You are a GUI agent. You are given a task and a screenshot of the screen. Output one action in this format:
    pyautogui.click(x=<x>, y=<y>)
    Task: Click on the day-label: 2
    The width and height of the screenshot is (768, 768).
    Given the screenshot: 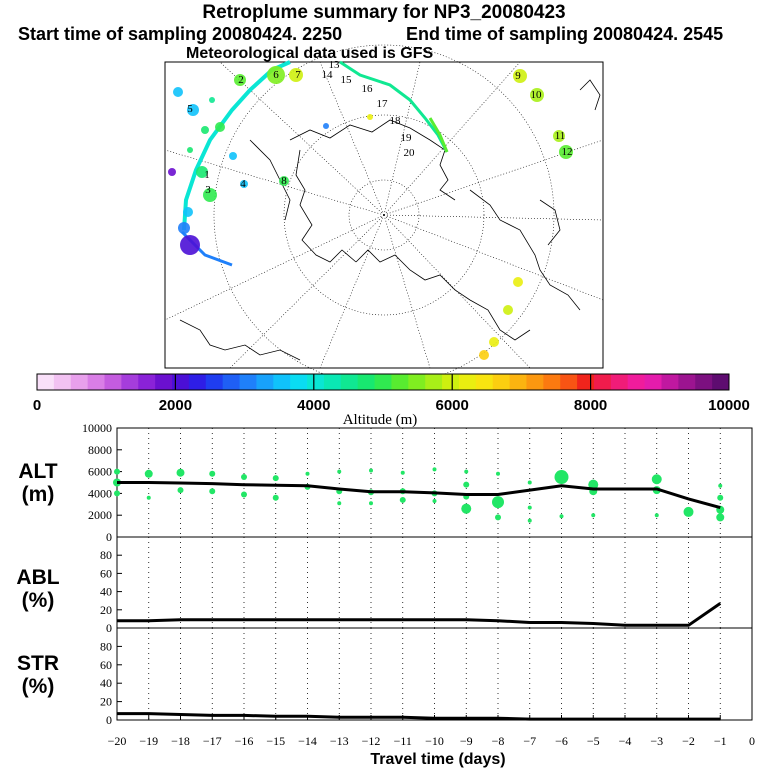 What is the action you would take?
    pyautogui.click(x=241, y=80)
    